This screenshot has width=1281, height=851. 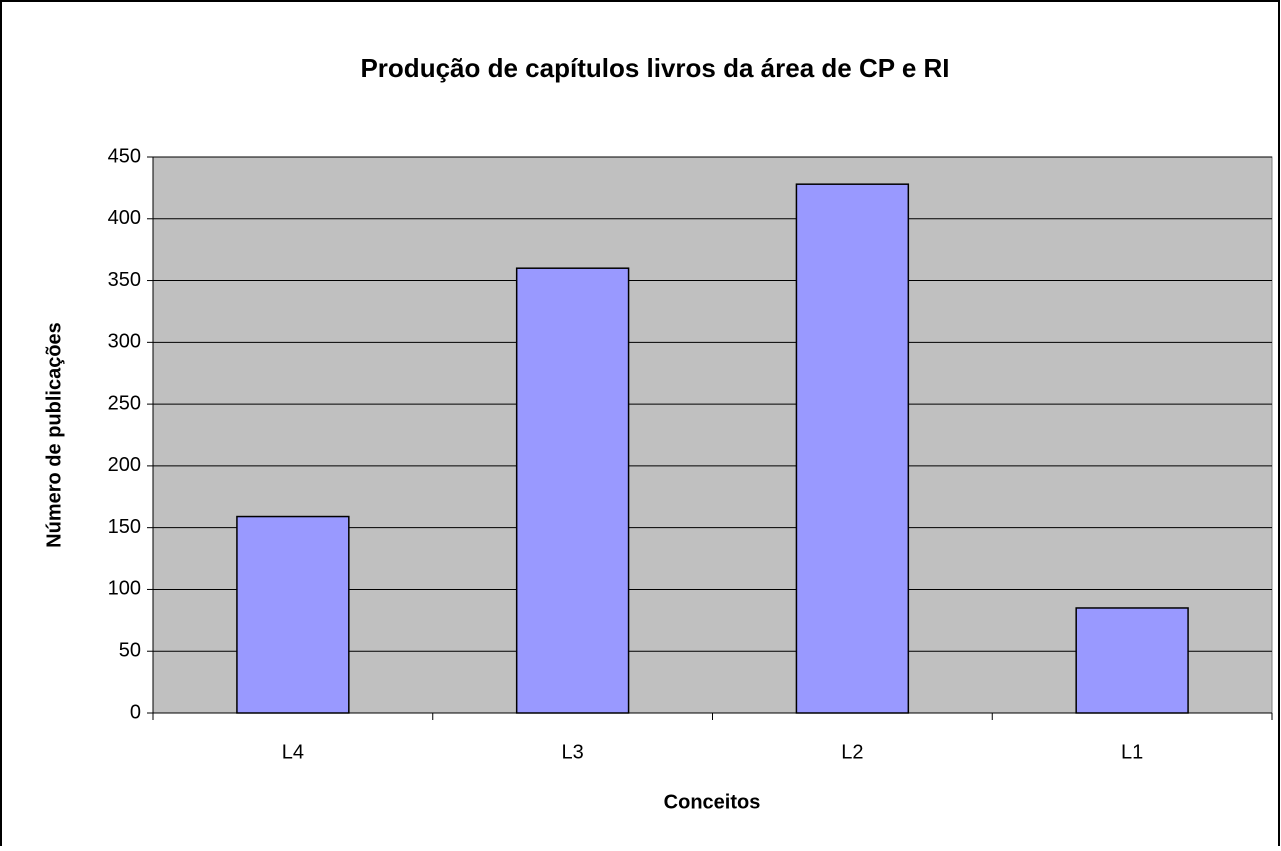 What do you see at coordinates (124, 156) in the screenshot?
I see `y-tick-label: 450` at bounding box center [124, 156].